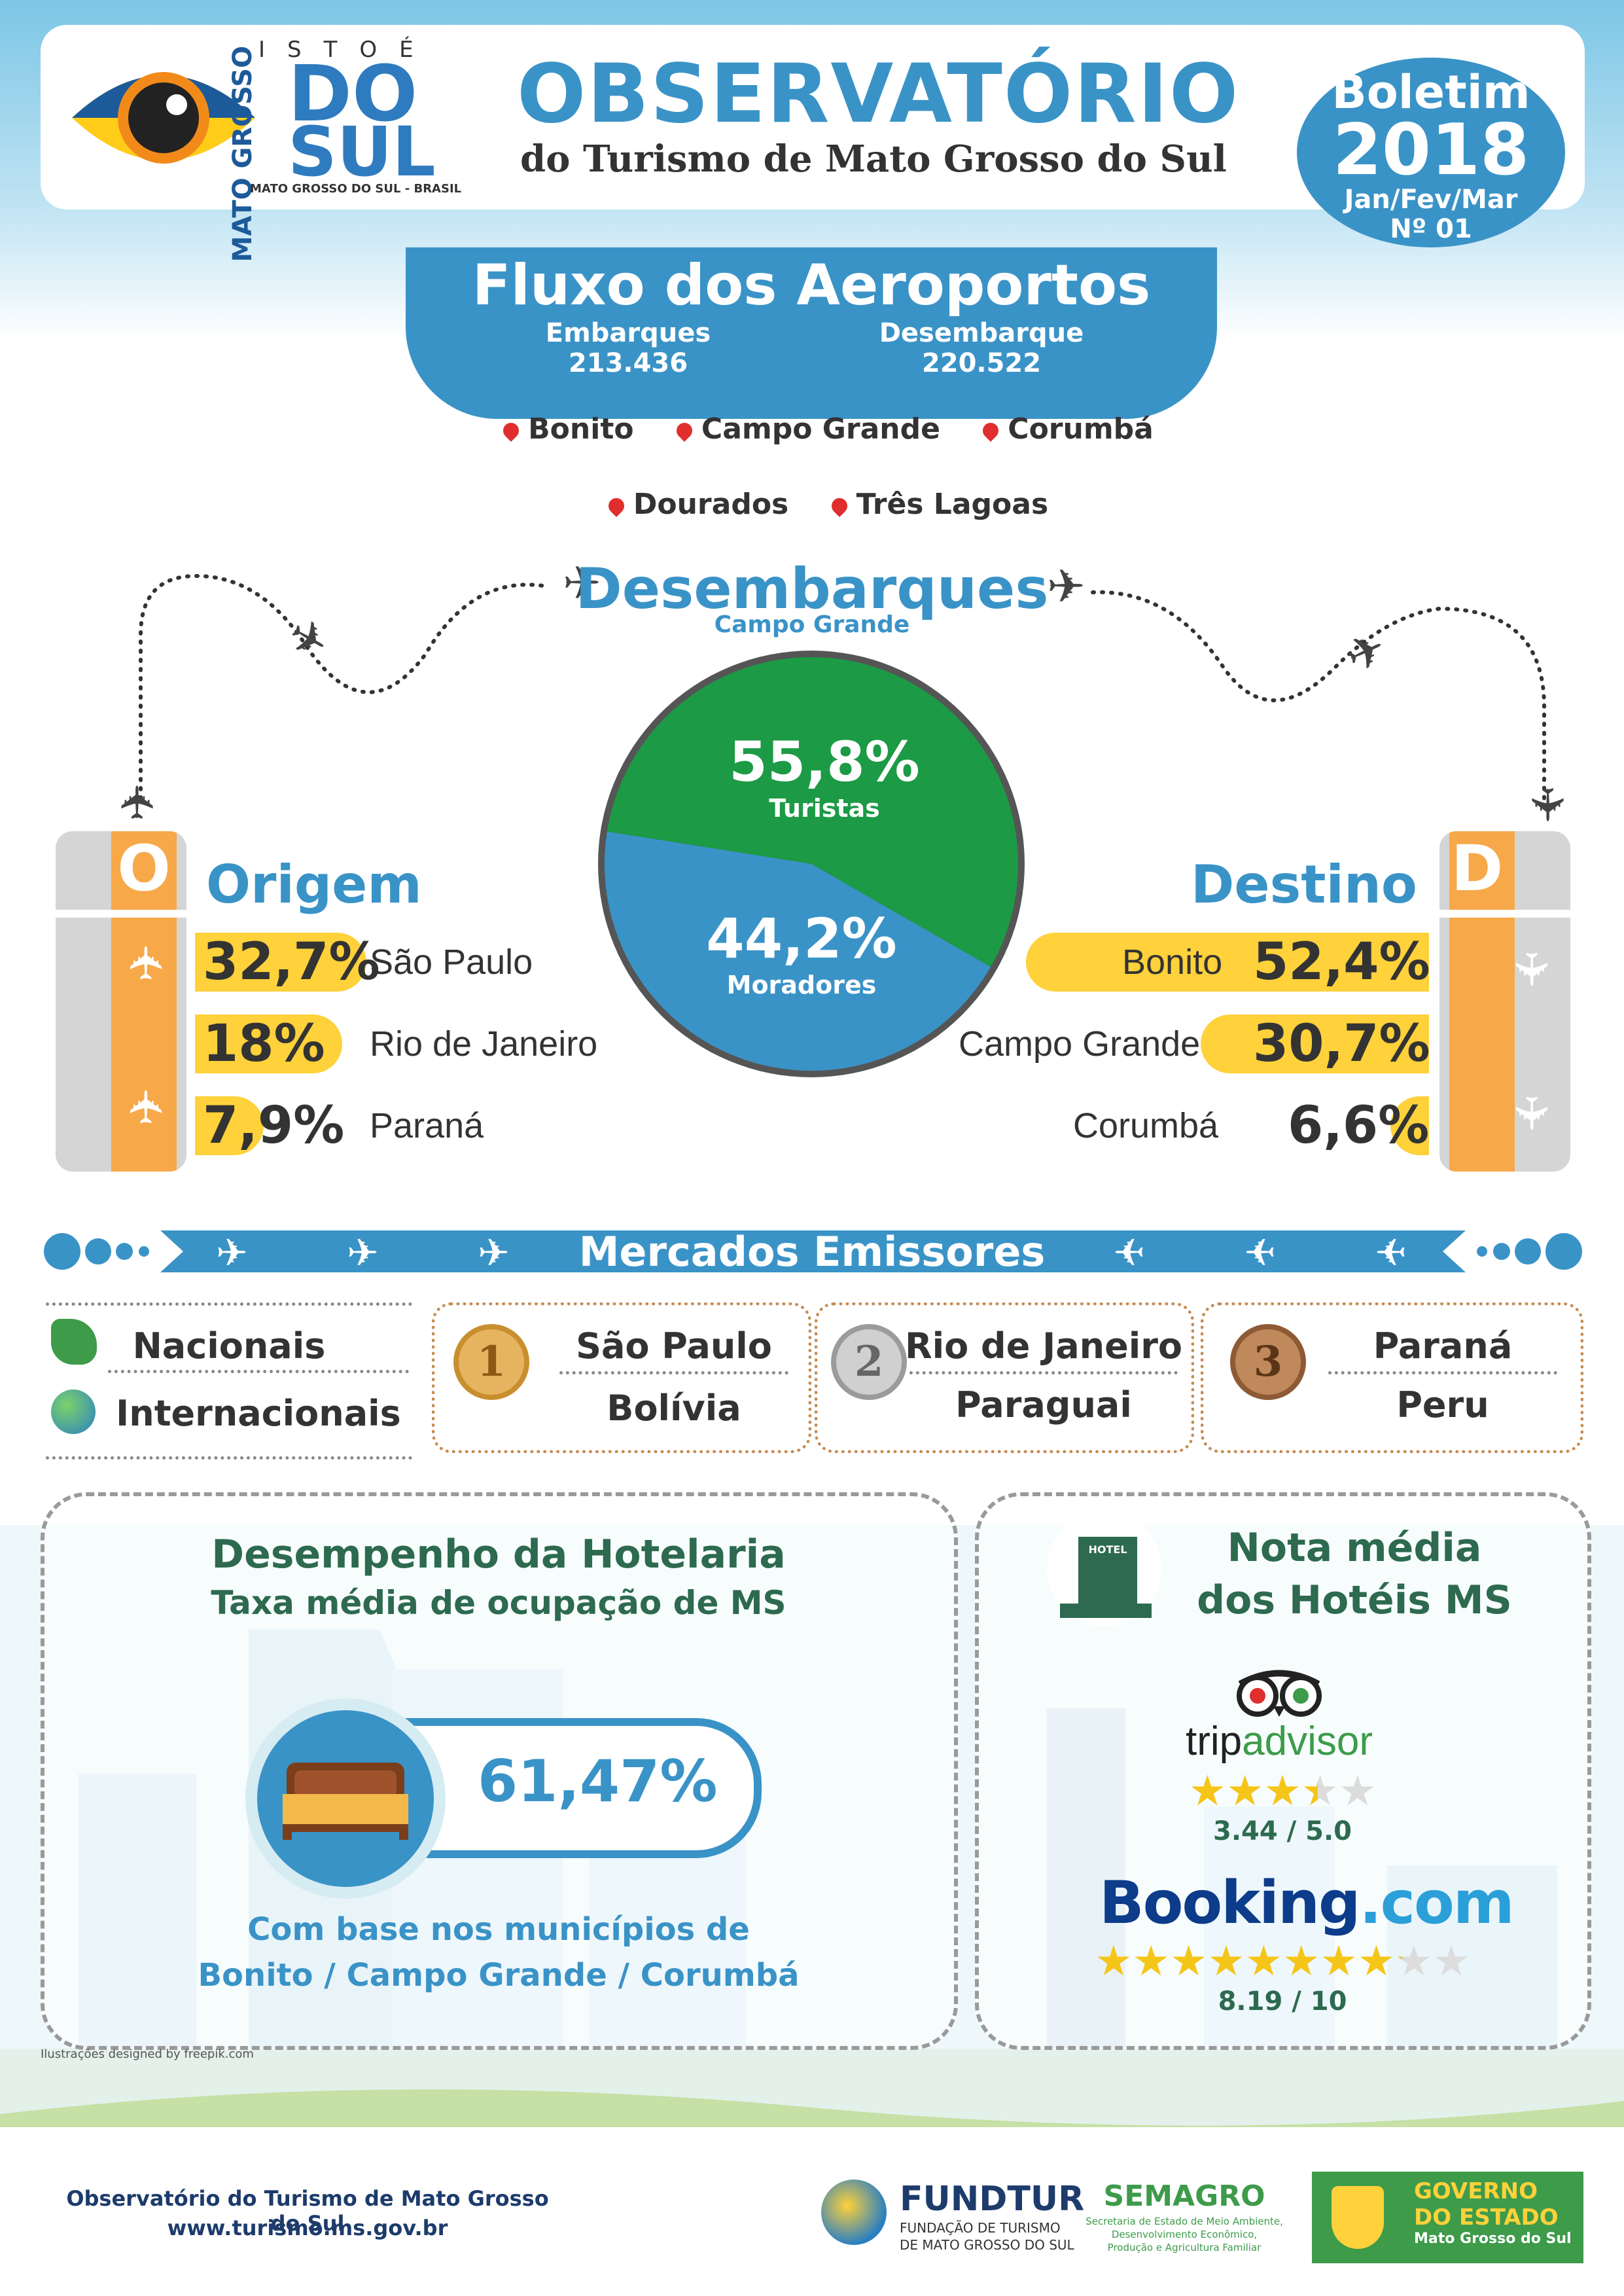 The height and width of the screenshot is (2296, 1624). What do you see at coordinates (824, 762) in the screenshot?
I see `pie-value-turistas: 55,8%` at bounding box center [824, 762].